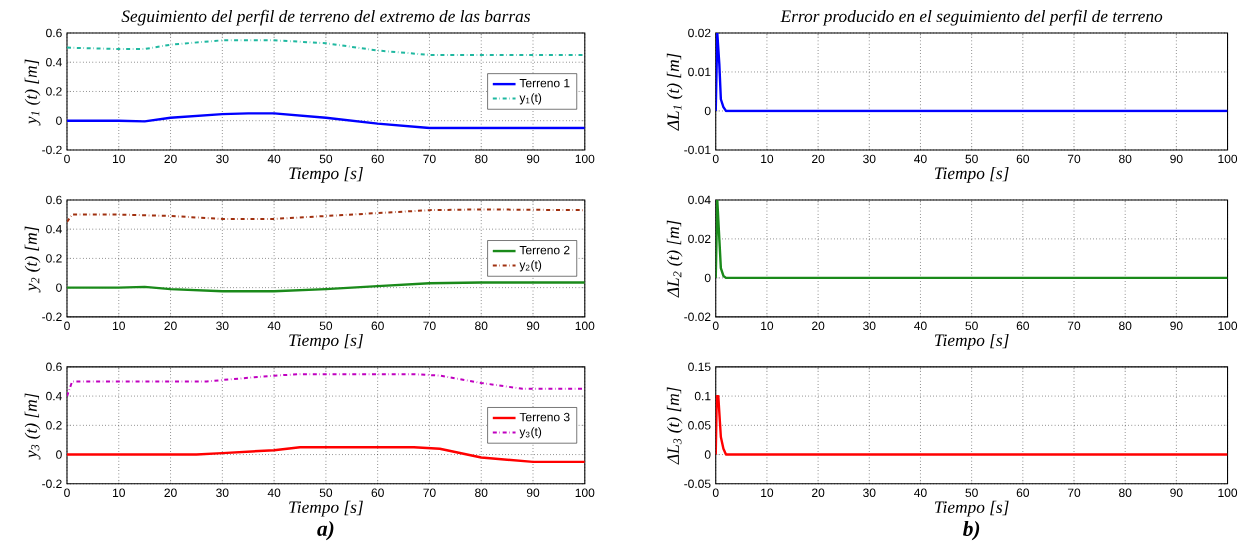  What do you see at coordinates (530, 266) in the screenshot?
I see `legend-label: y$_{2}$(t)` at bounding box center [530, 266].